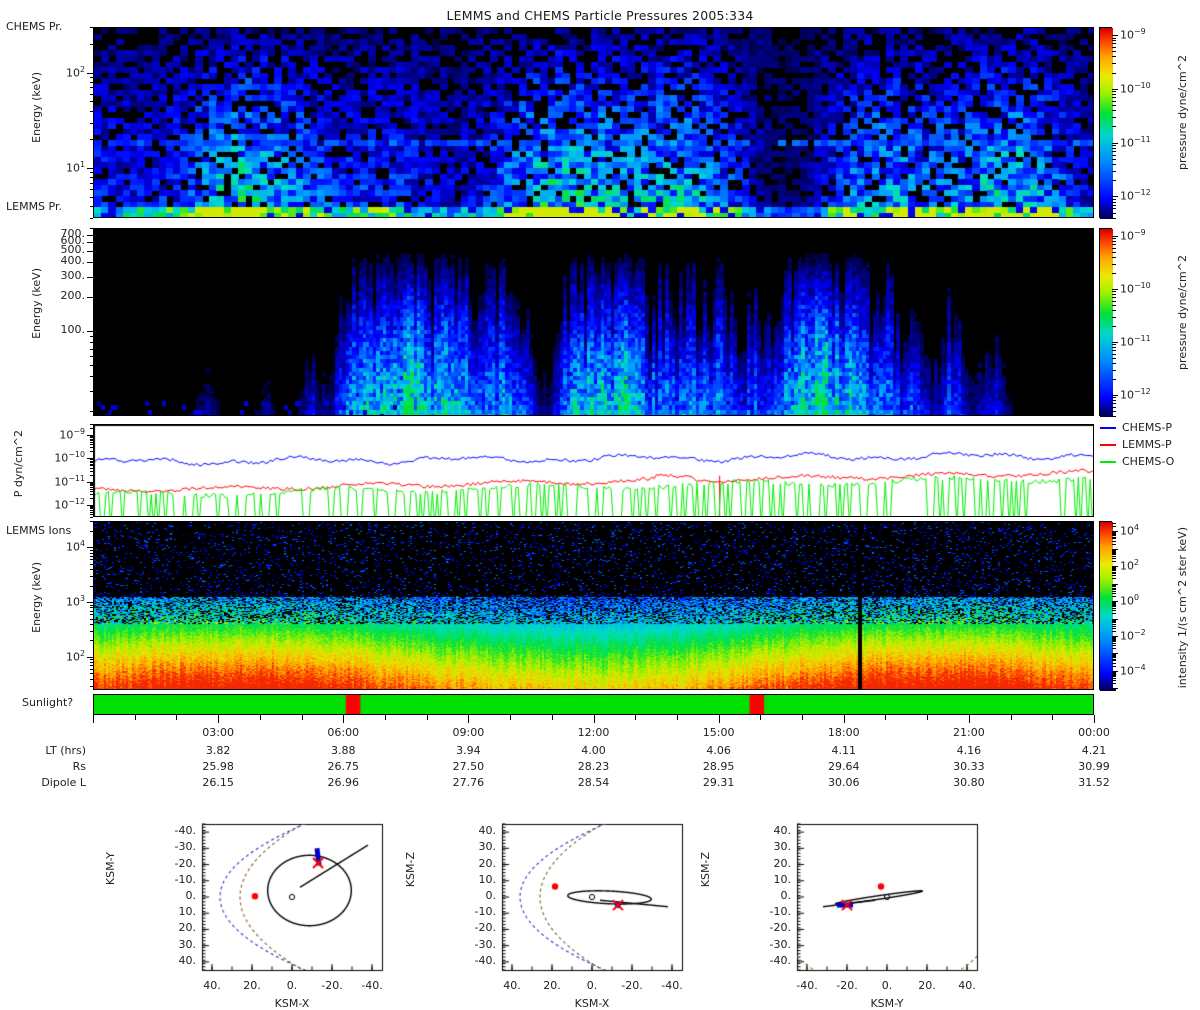 This screenshot has width=1200, height=1010. I want to click on legend-label-chems-o: CHEMS-O, so click(1148, 461).